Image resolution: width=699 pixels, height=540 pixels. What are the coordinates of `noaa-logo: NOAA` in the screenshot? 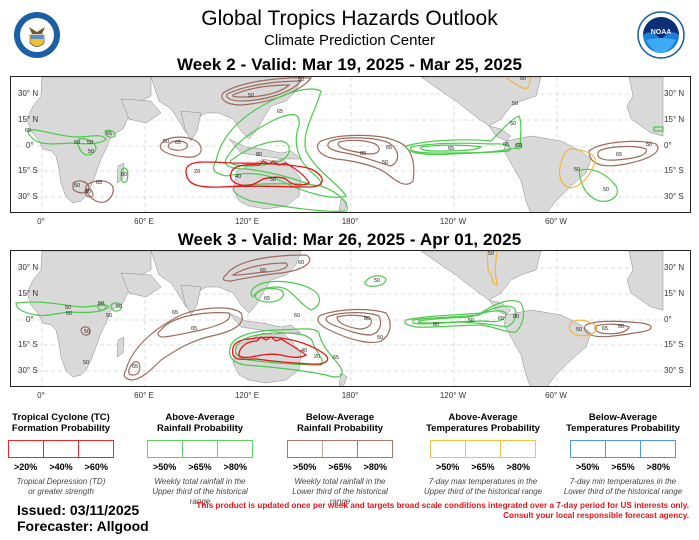 It's located at (661, 35).